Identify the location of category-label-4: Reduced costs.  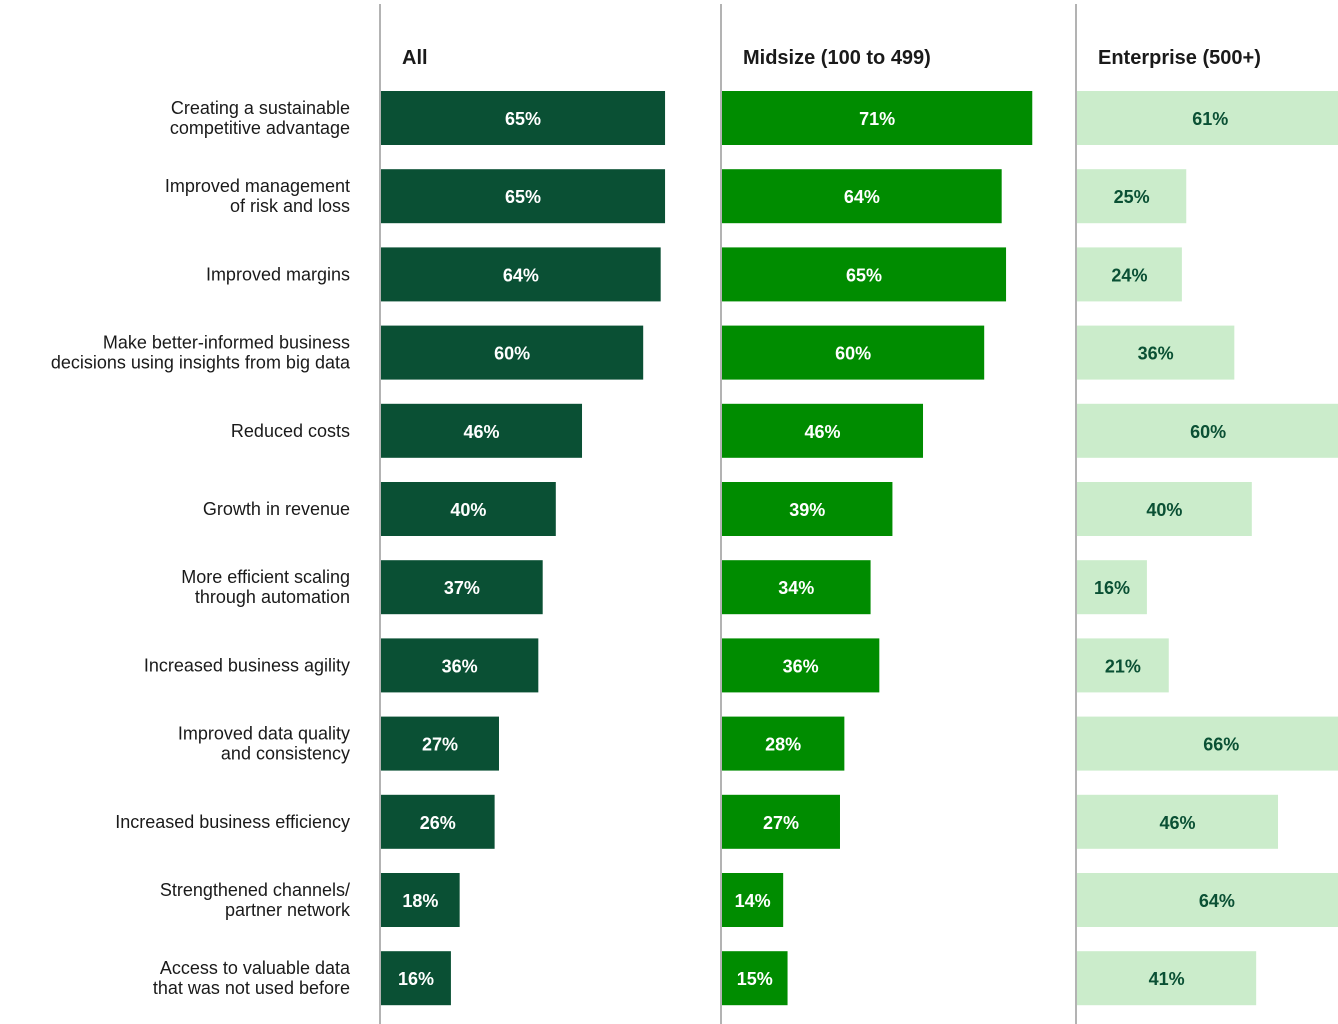
(290, 431).